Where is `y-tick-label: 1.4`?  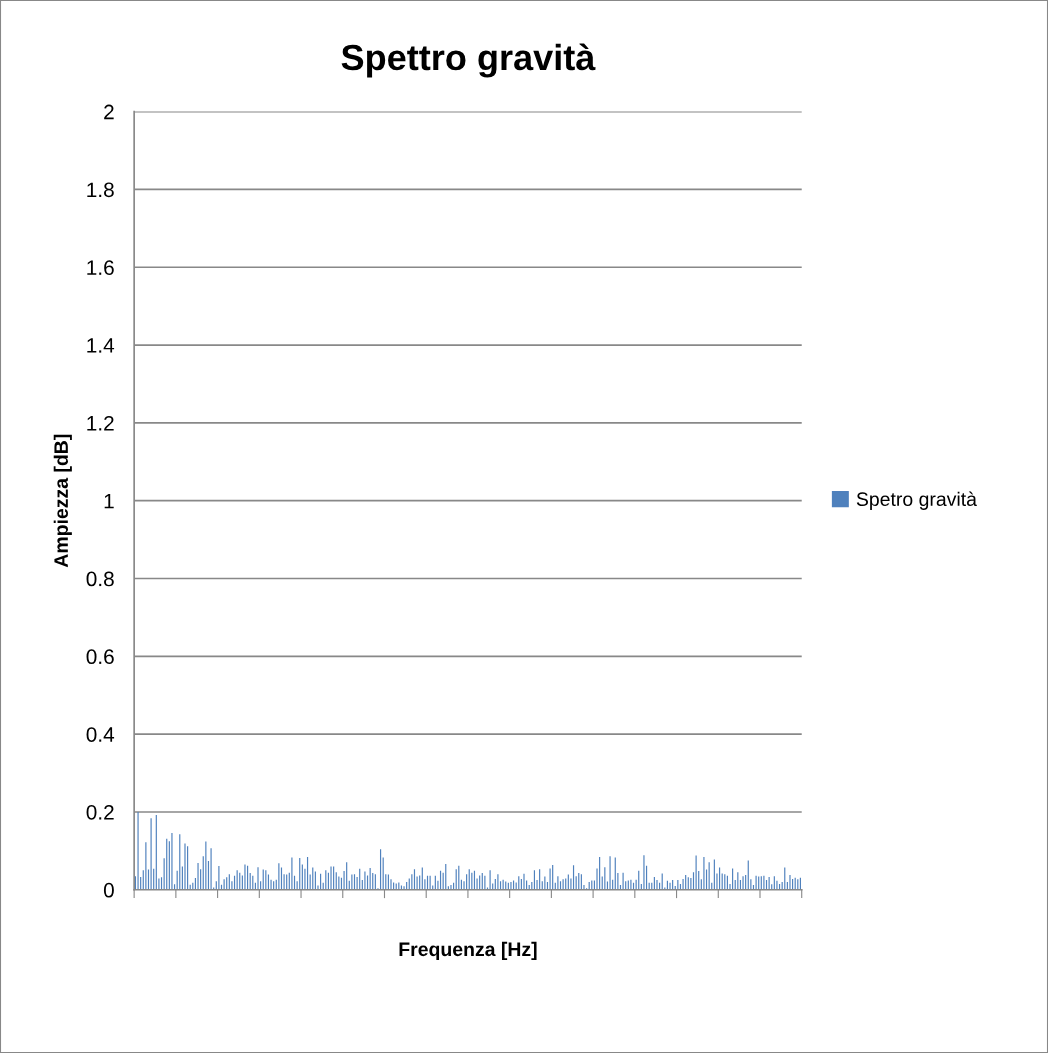 y-tick-label: 1.4 is located at coordinates (101, 345).